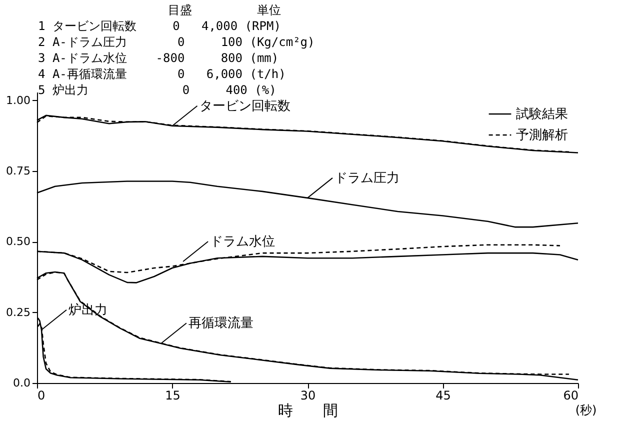 The image size is (620, 427). What do you see at coordinates (244, 106) in the screenshot?
I see `annotation: タービン回転数` at bounding box center [244, 106].